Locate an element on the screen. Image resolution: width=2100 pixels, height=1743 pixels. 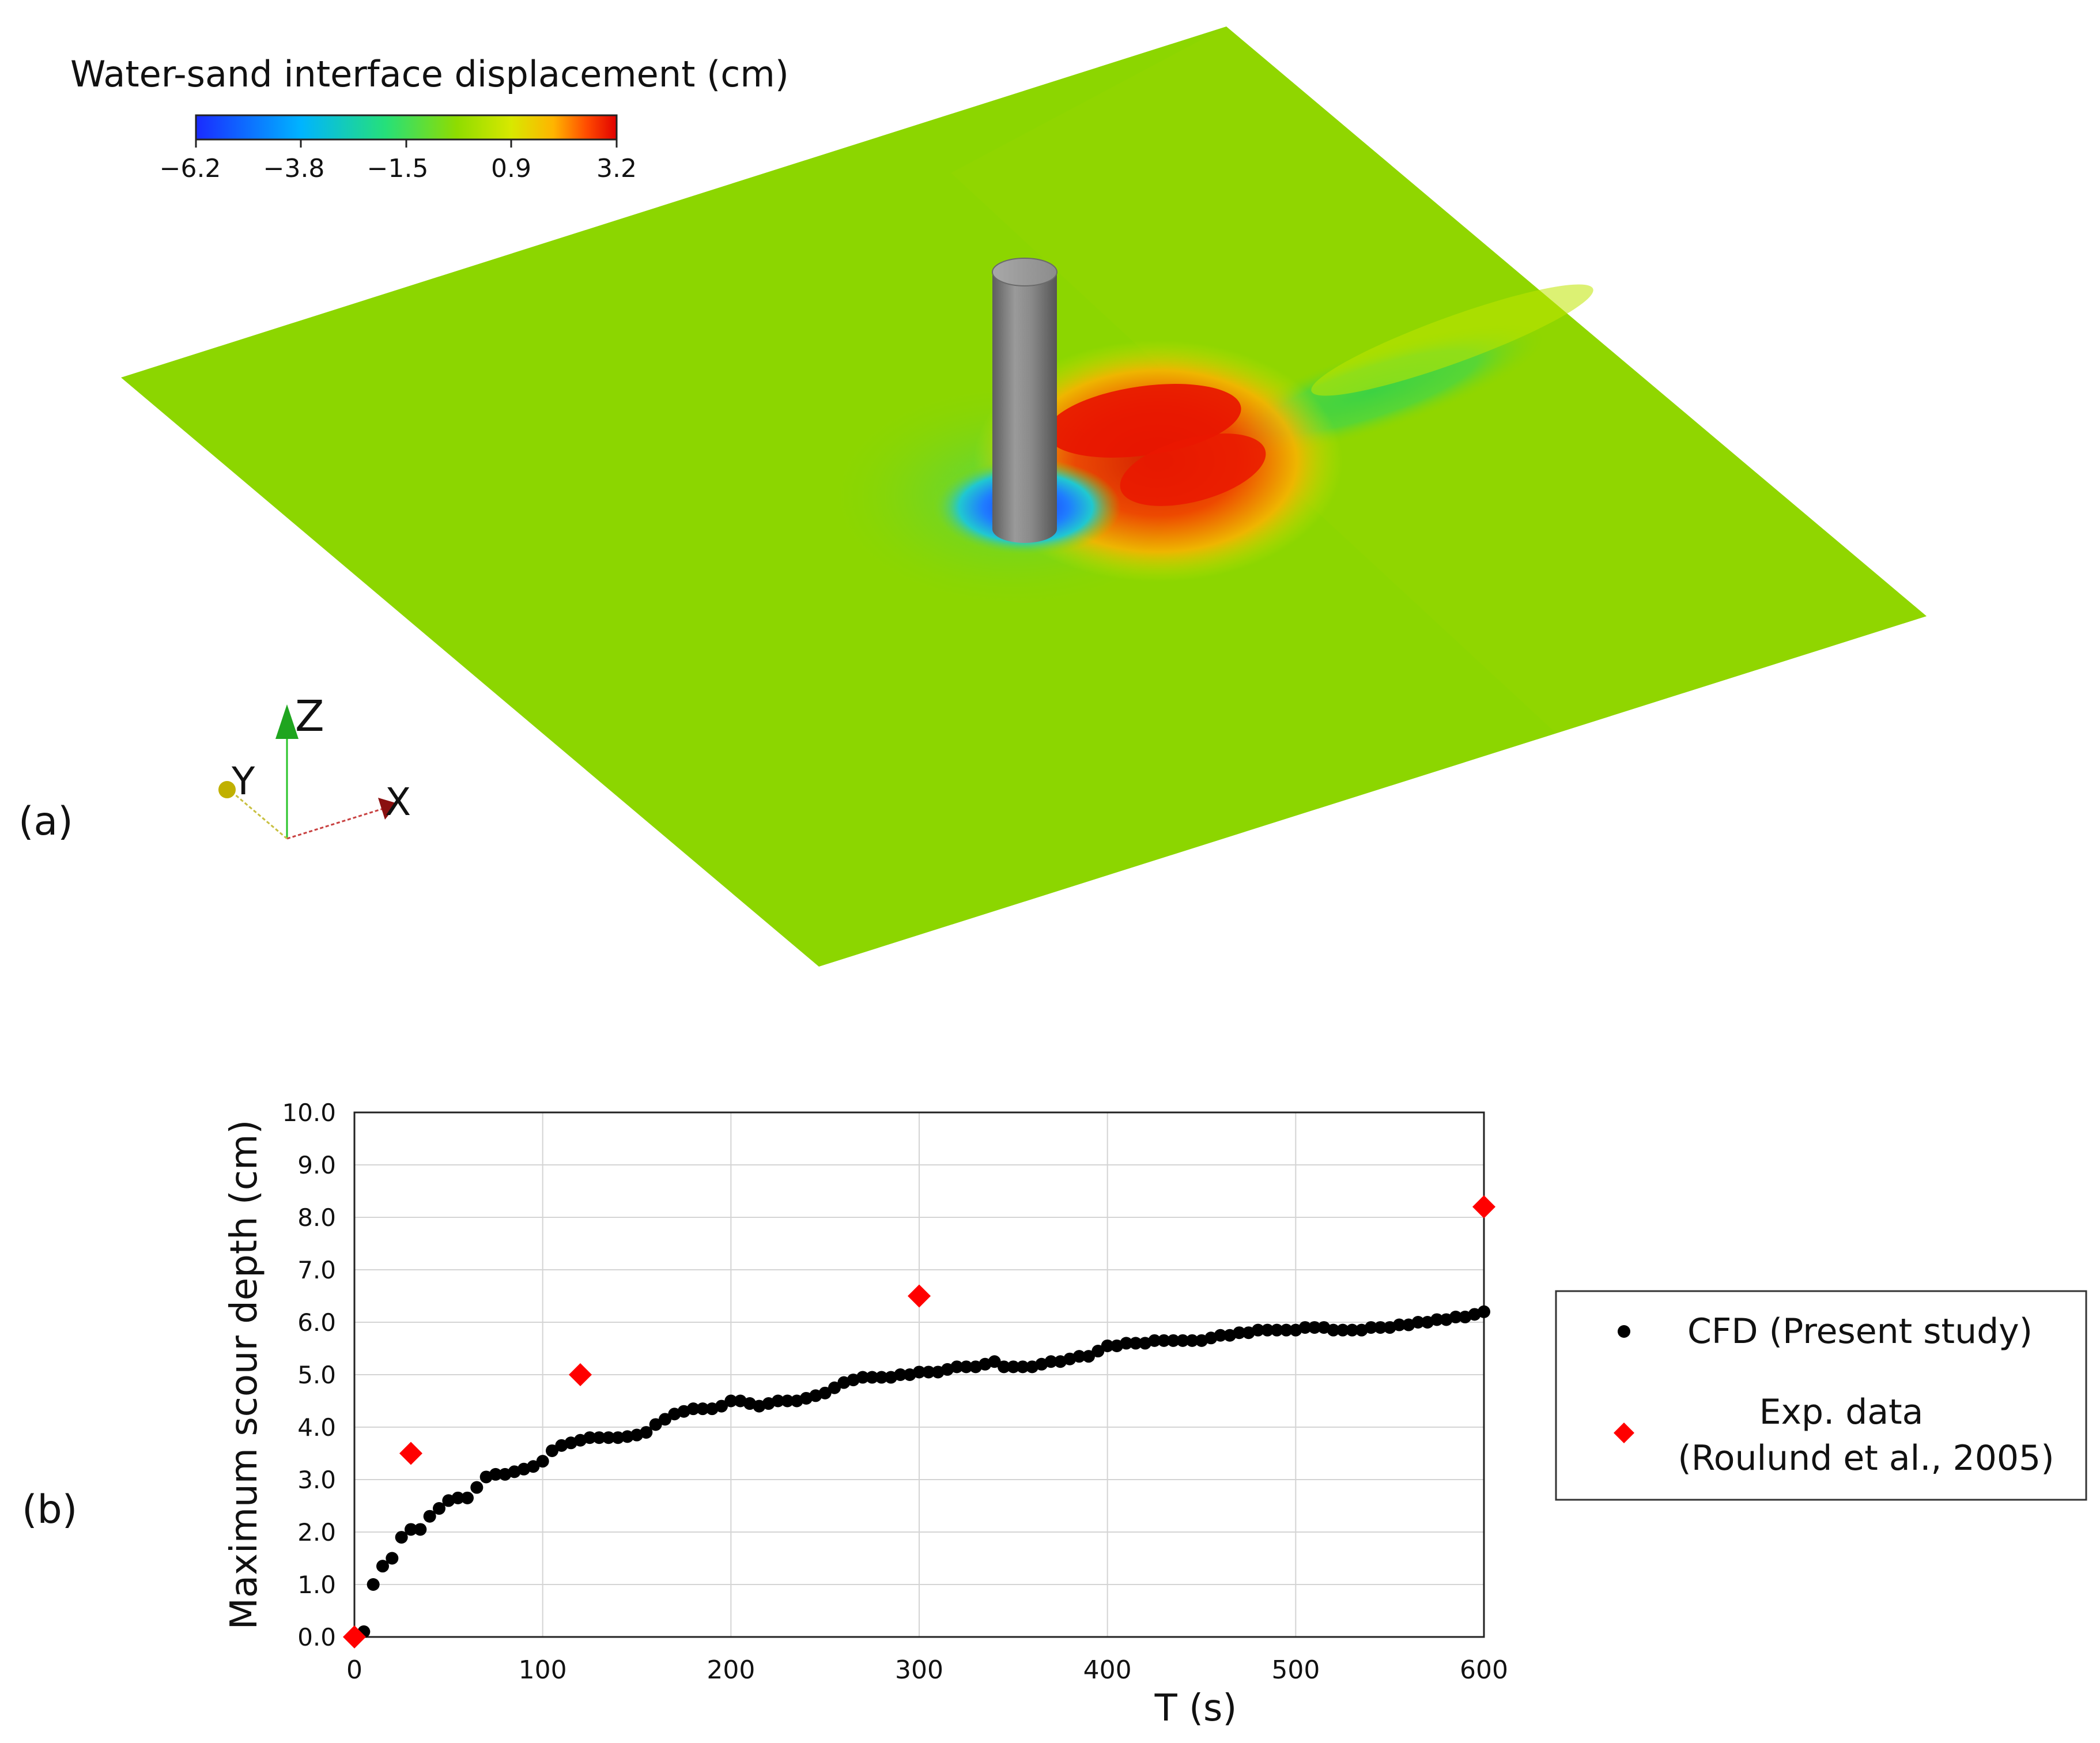
legend-box is located at coordinates (1821, 1395).